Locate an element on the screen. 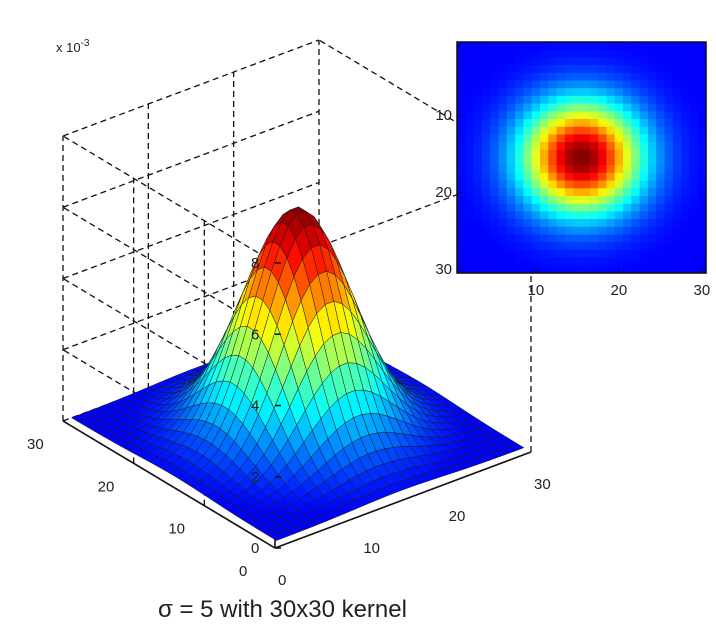 The image size is (716, 630). back-wall-gridline is located at coordinates (191, 302).